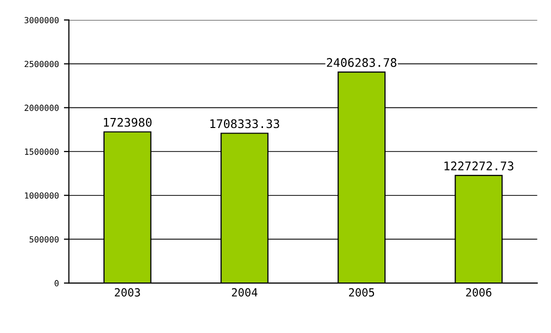 Image resolution: width=551 pixels, height=333 pixels. What do you see at coordinates (361, 62) in the screenshot?
I see `data-label: 2406283.78` at bounding box center [361, 62].